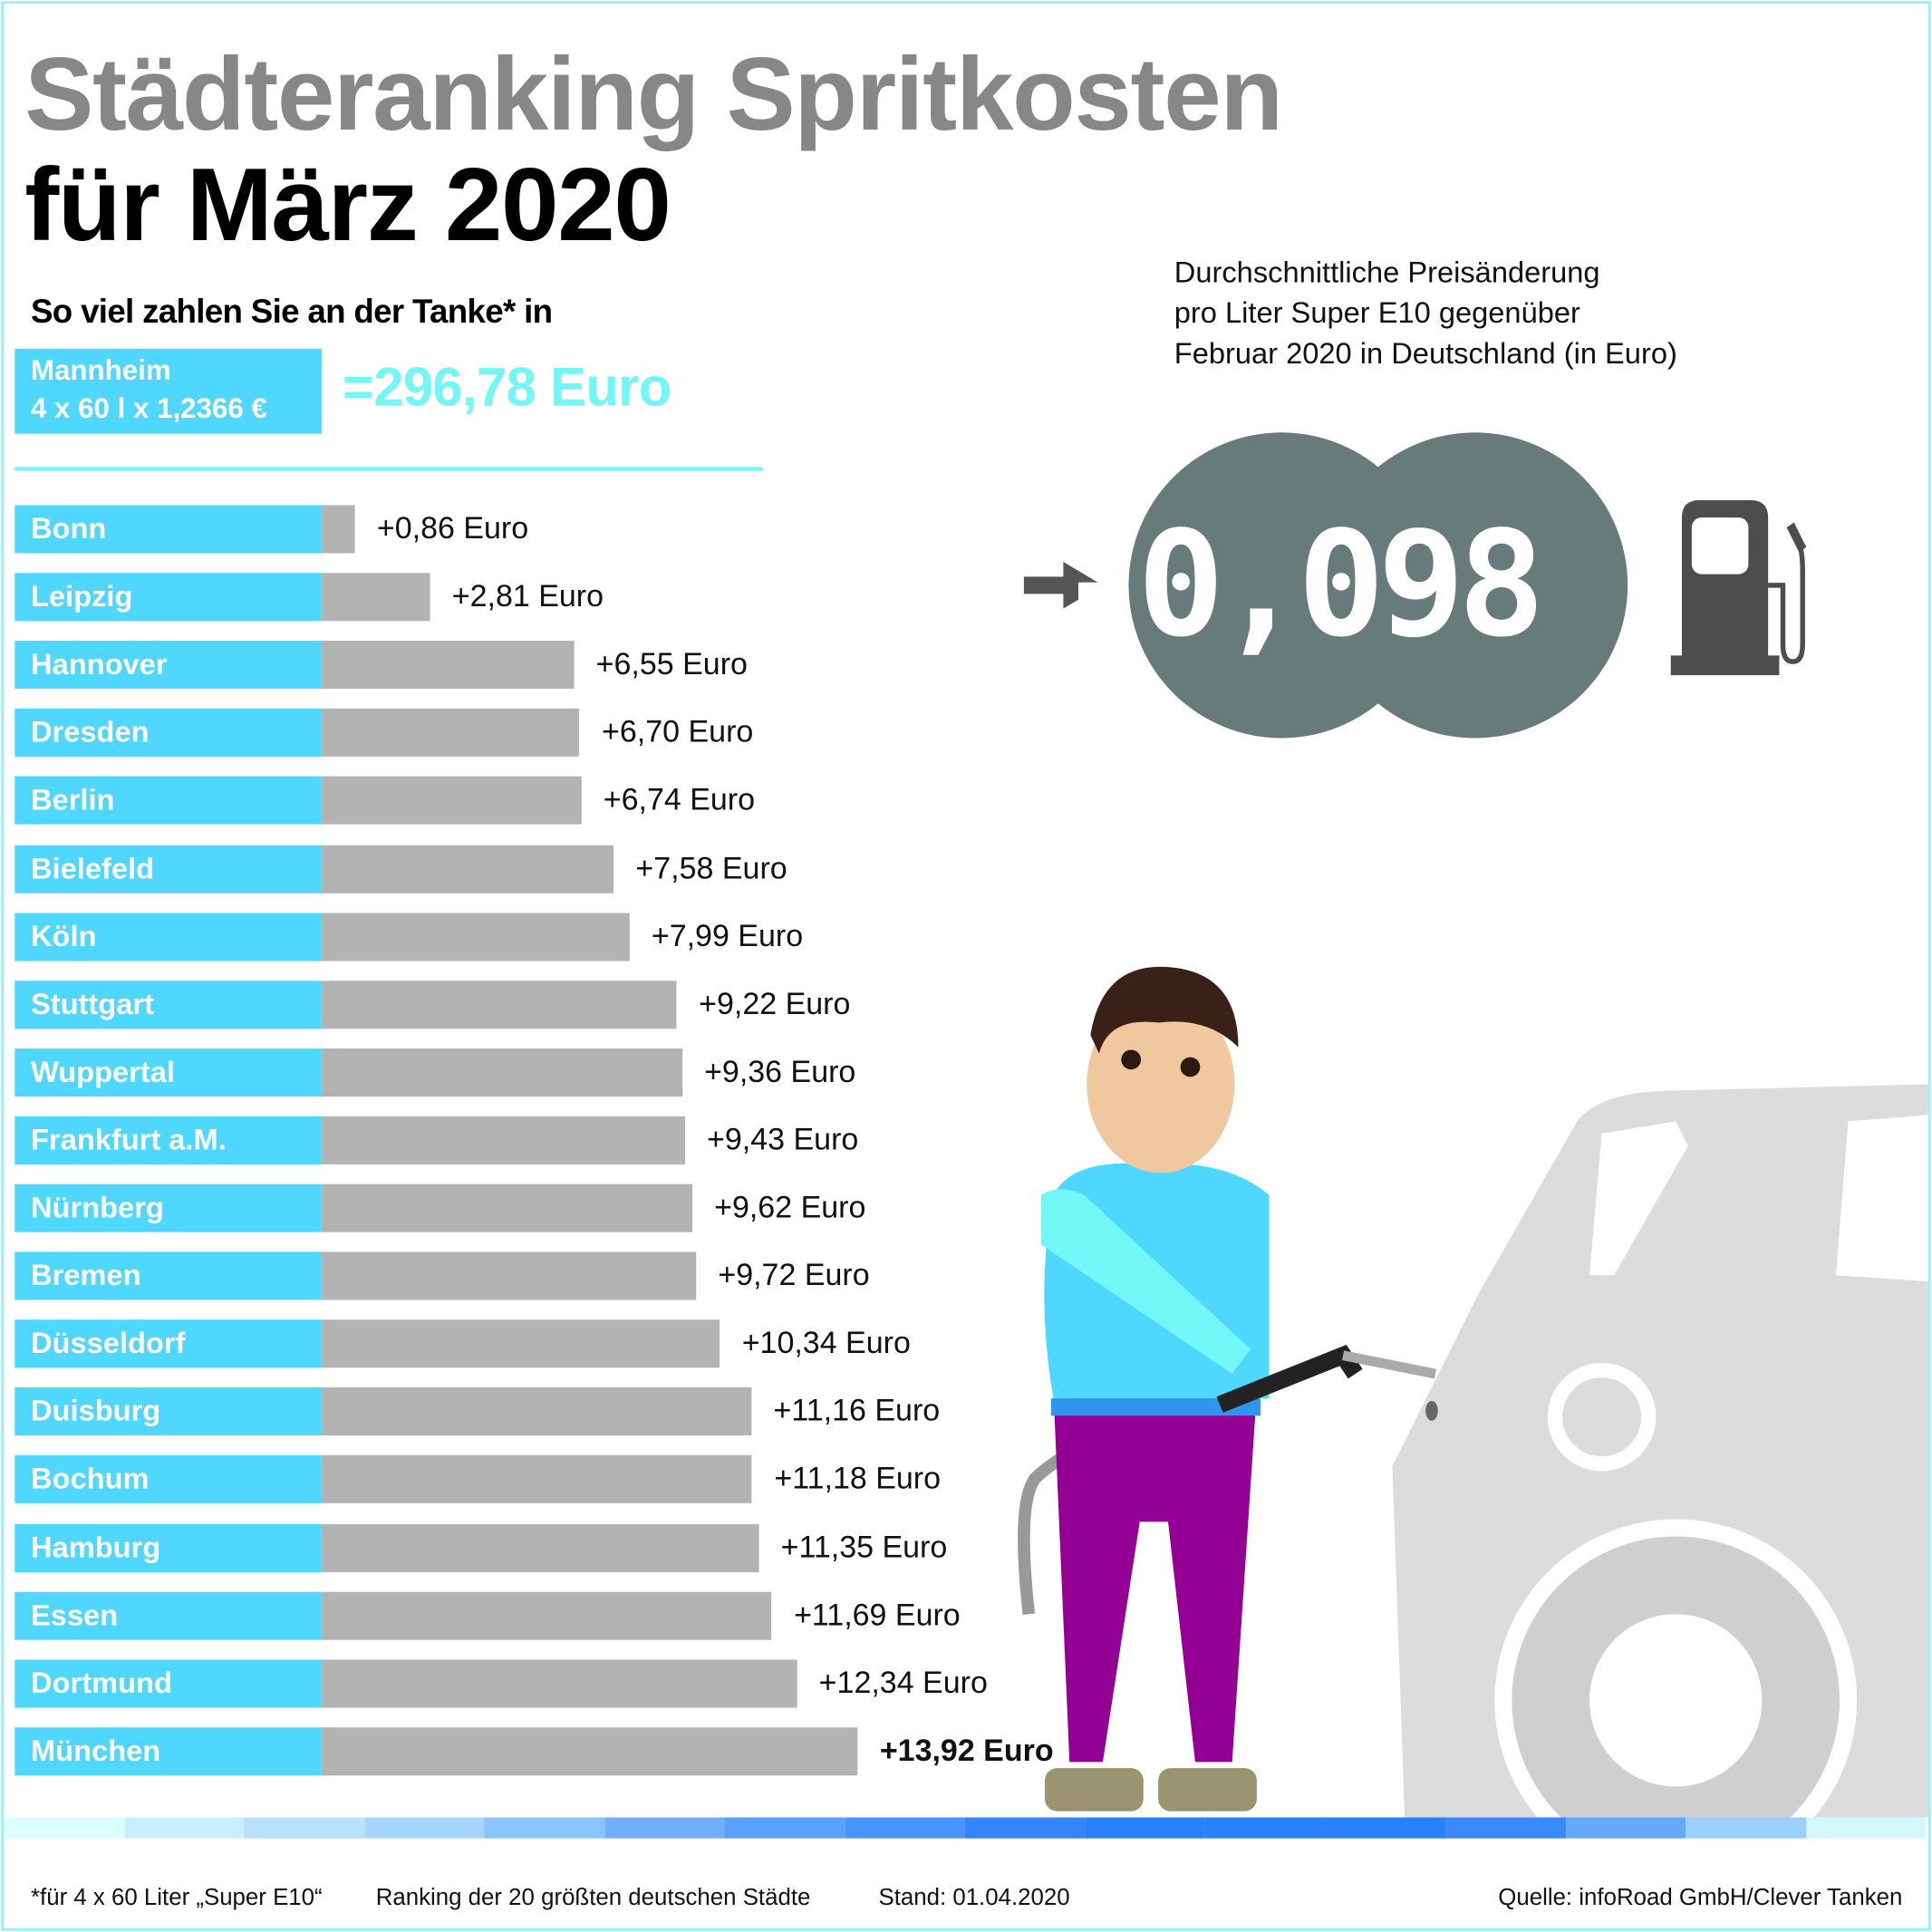 The height and width of the screenshot is (1932, 1932). Describe the element at coordinates (1425, 355) in the screenshot. I see `desc-line: Februar 2020 in Deutschland (in Euro)` at that location.